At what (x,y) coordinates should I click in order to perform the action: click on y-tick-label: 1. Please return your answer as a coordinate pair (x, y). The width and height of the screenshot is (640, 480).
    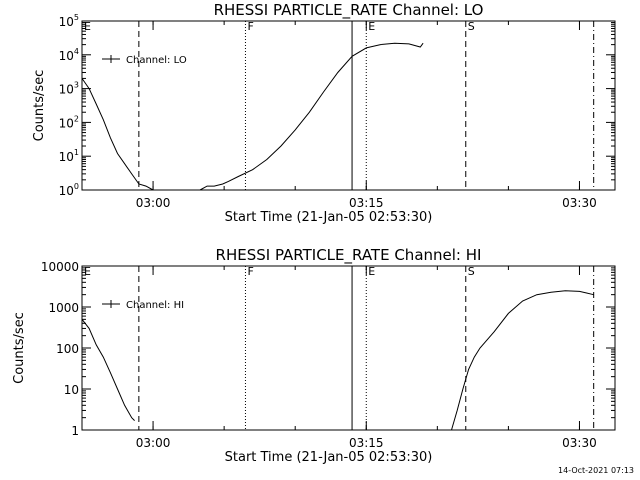
    Looking at the image, I should click on (75, 431).